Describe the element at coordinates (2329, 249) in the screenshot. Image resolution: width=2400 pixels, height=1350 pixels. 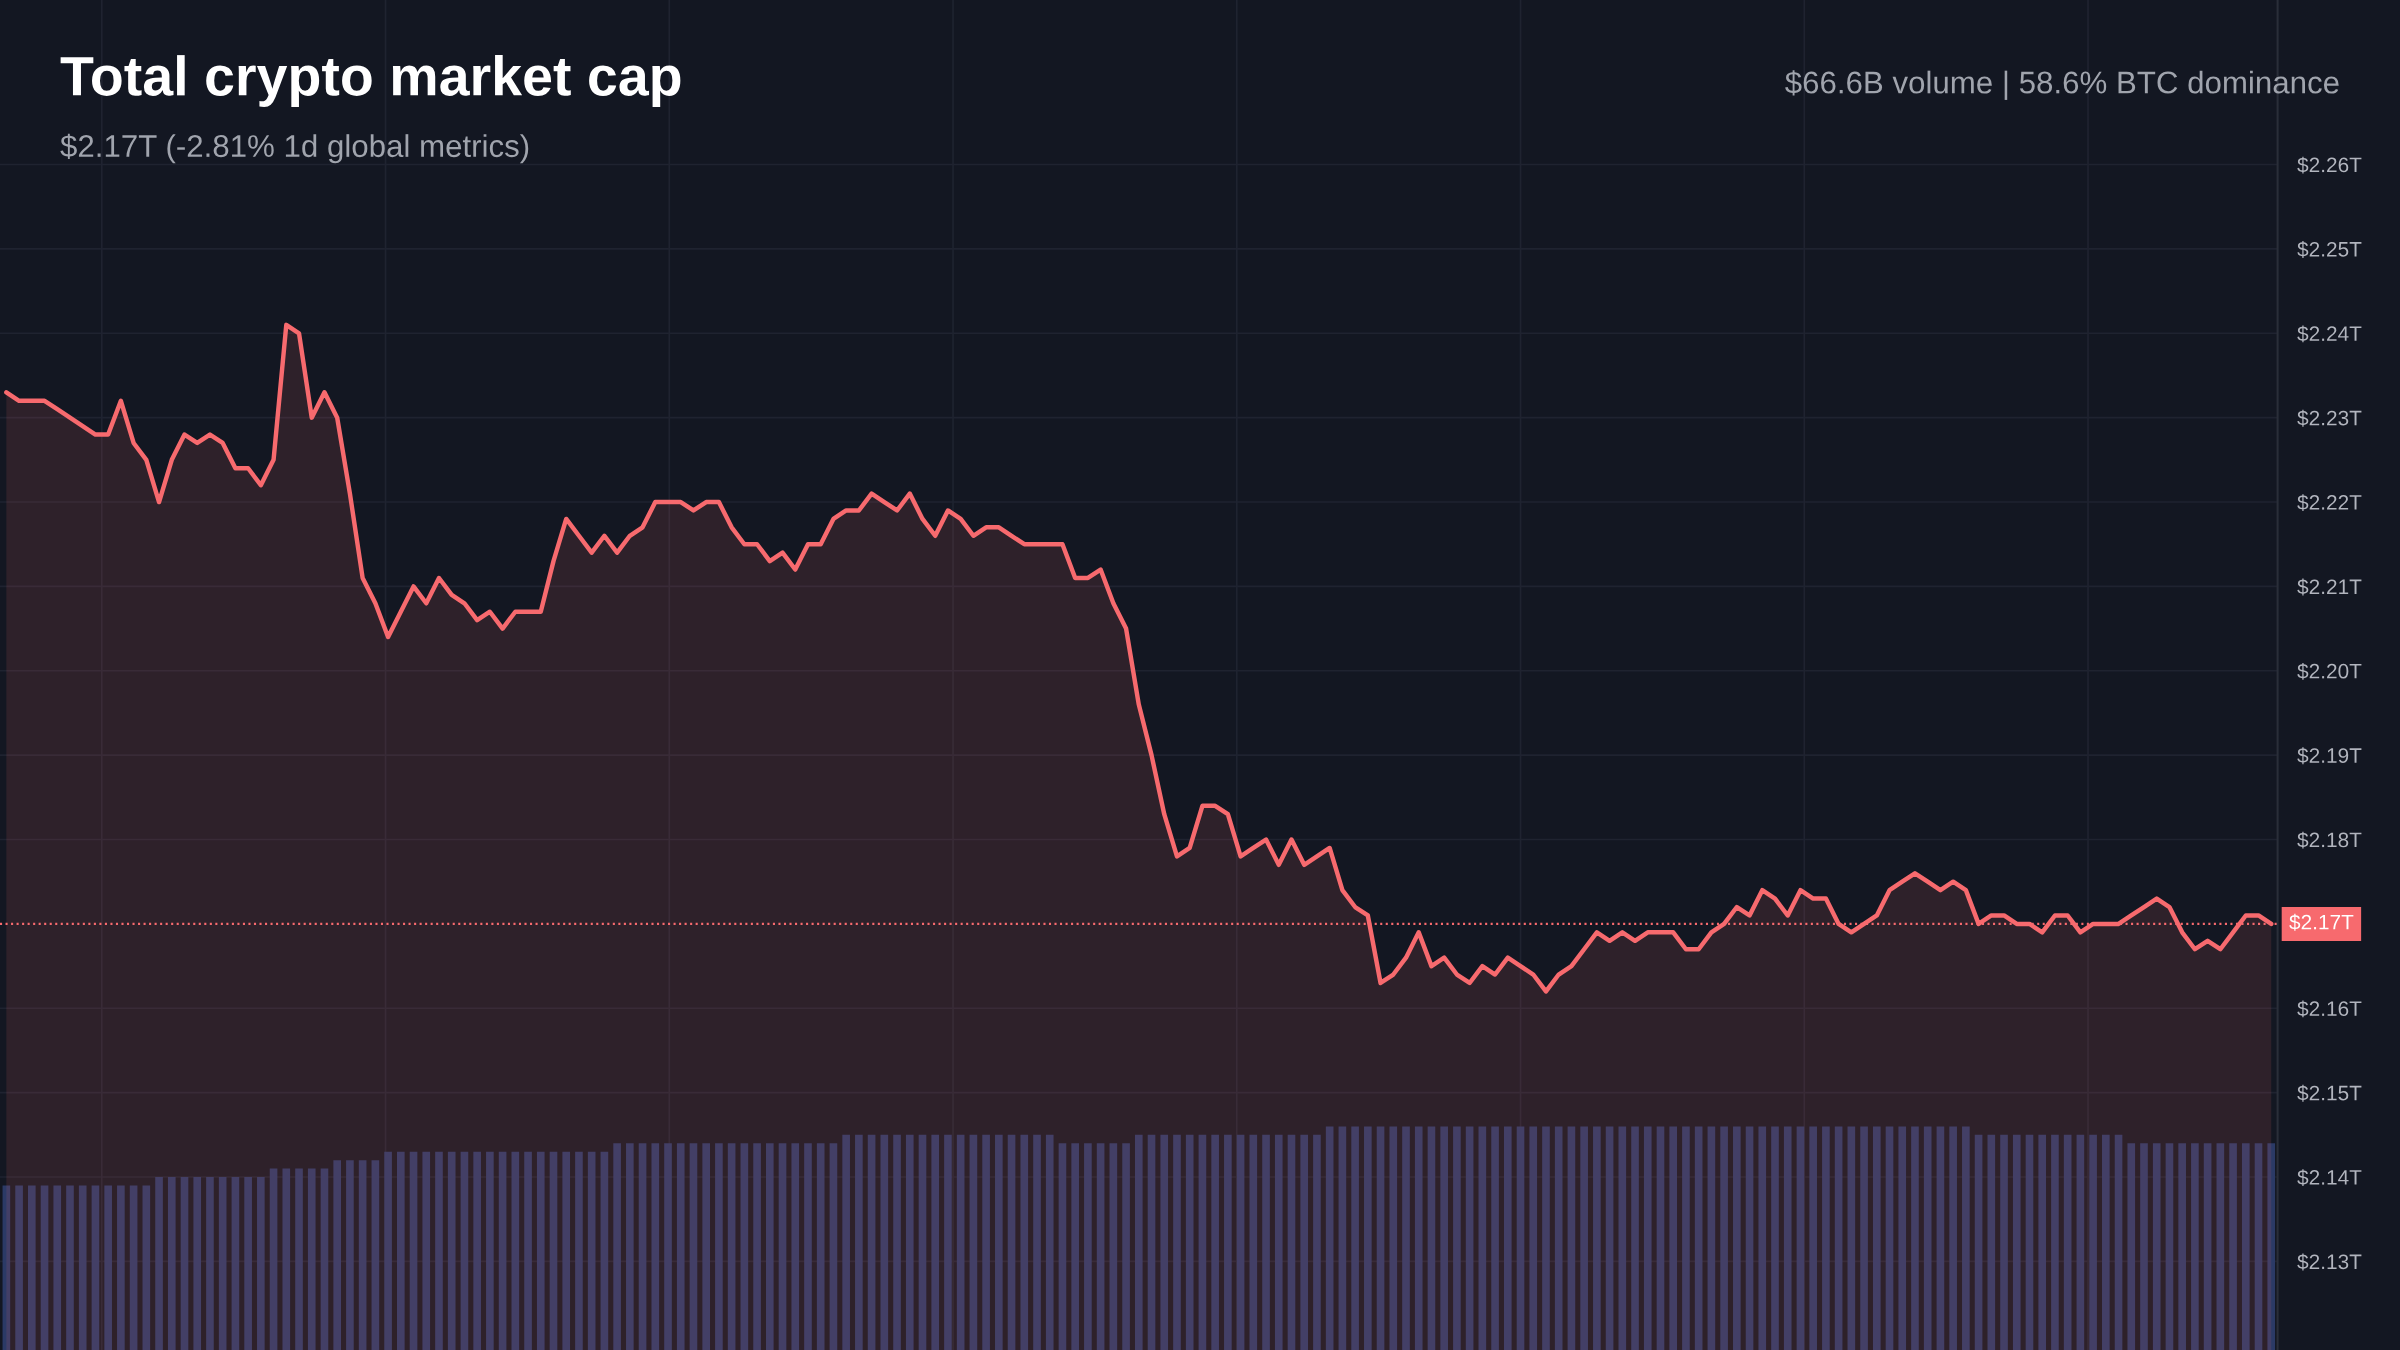
I see `y-tick-label: $2.25T` at that location.